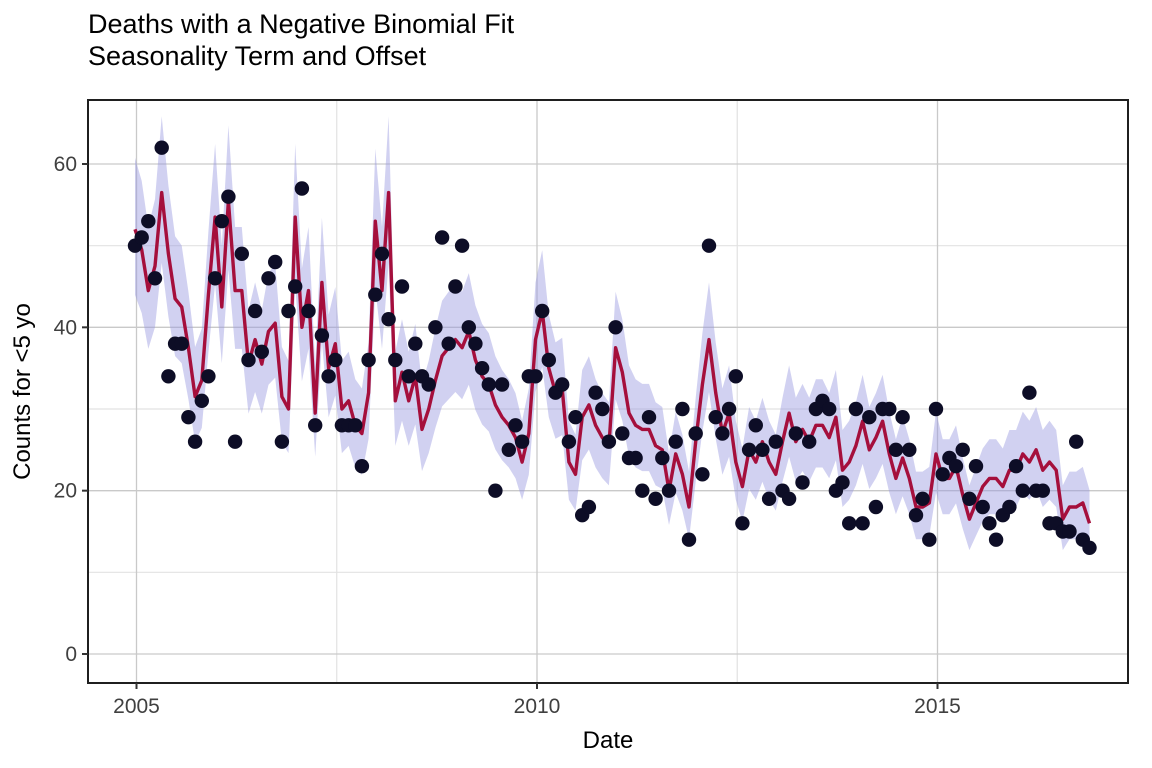  Describe the element at coordinates (257, 56) in the screenshot. I see `chart-title-line2: Seasonality Term and Offset` at that location.